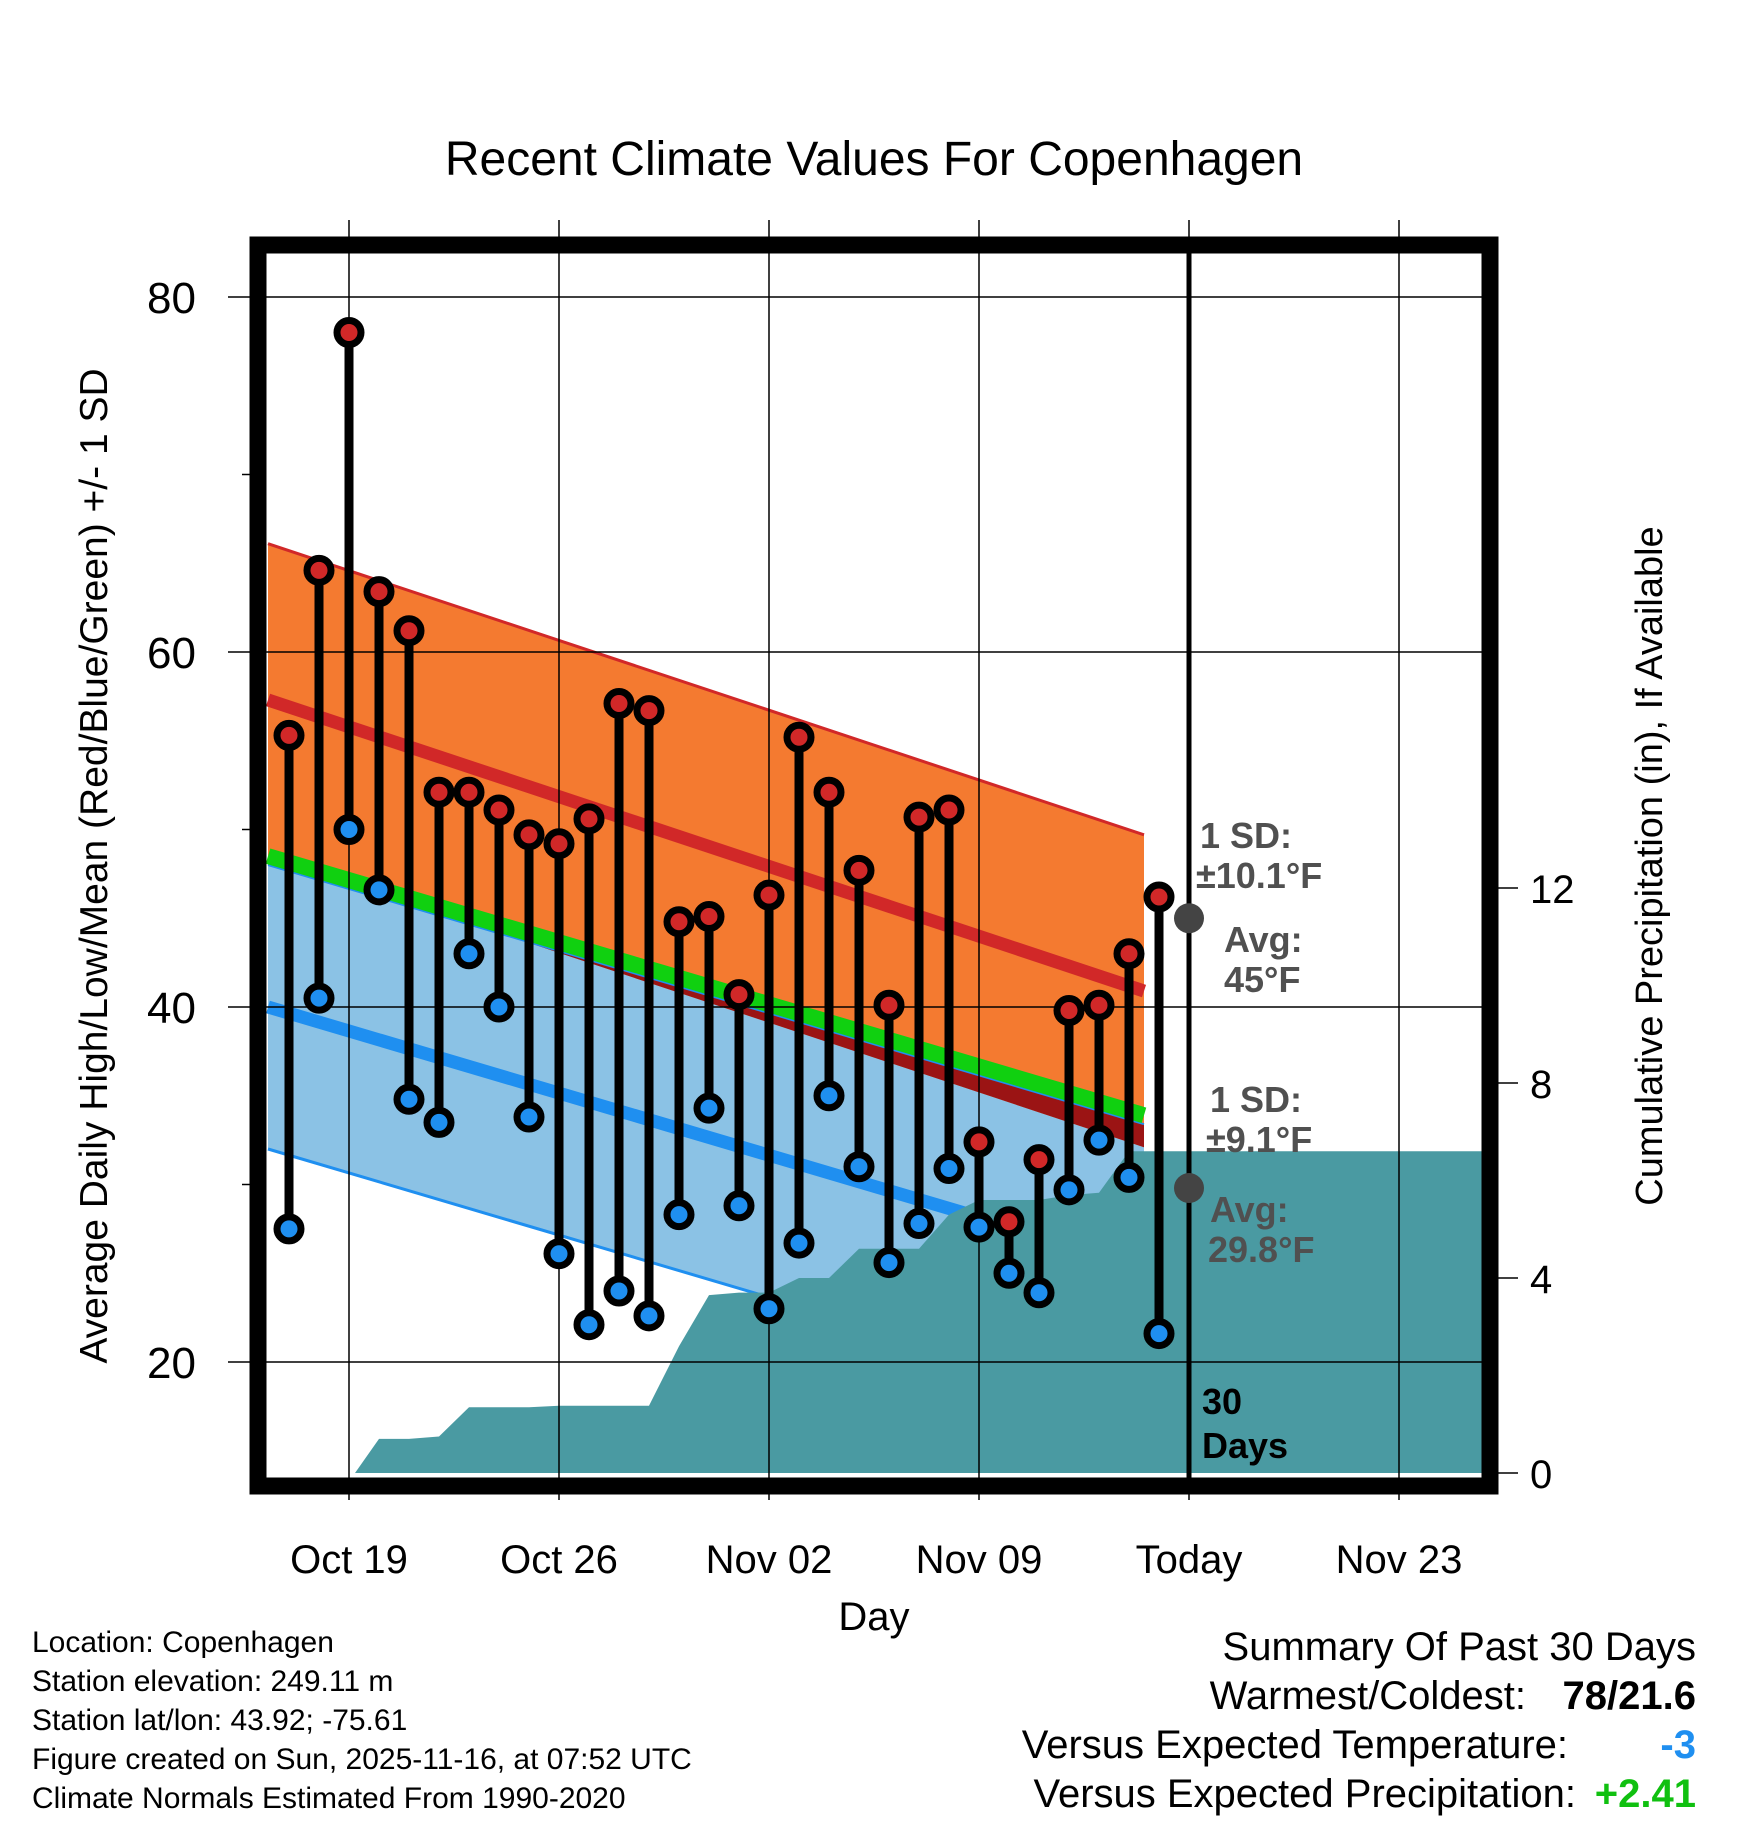  What do you see at coordinates (706, 845) in the screenshot?
I see `high-mean-line` at bounding box center [706, 845].